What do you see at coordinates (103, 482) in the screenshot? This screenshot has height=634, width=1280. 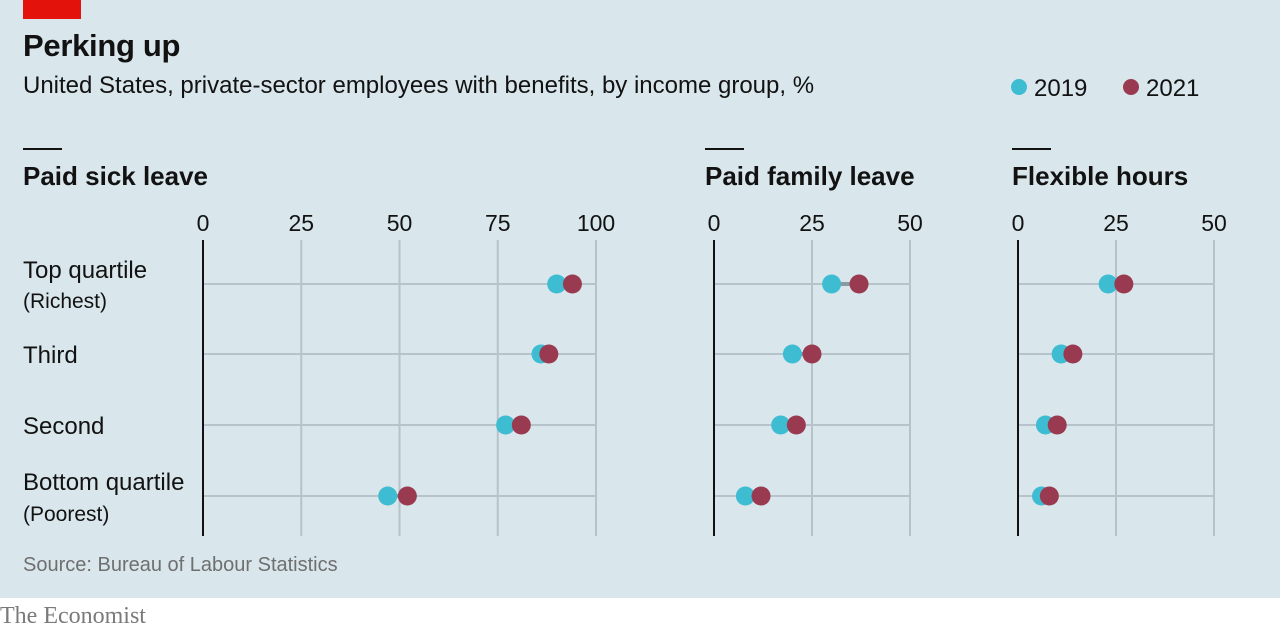 I see `row-label-bottom-quartile: Bottom quartile` at bounding box center [103, 482].